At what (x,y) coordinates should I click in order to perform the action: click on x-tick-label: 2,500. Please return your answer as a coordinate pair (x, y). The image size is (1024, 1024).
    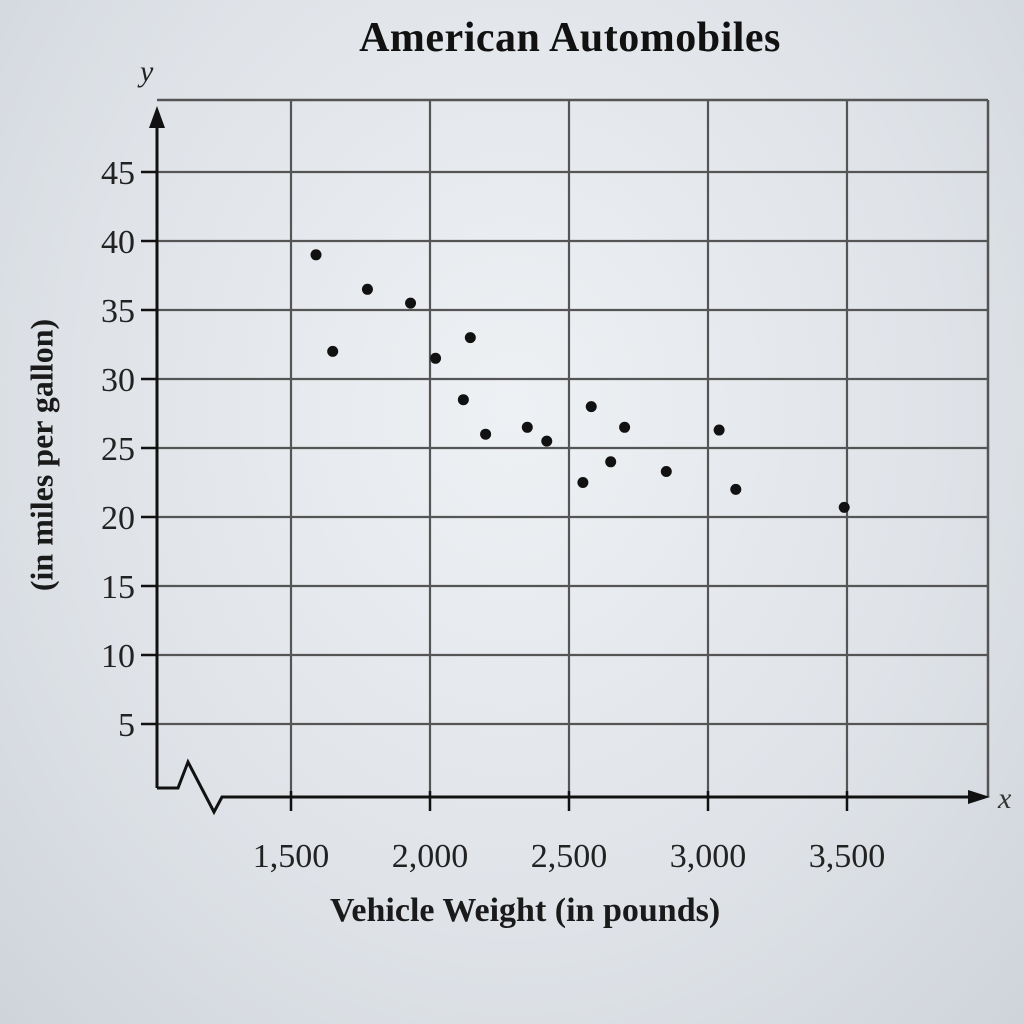
    Looking at the image, I should click on (569, 856).